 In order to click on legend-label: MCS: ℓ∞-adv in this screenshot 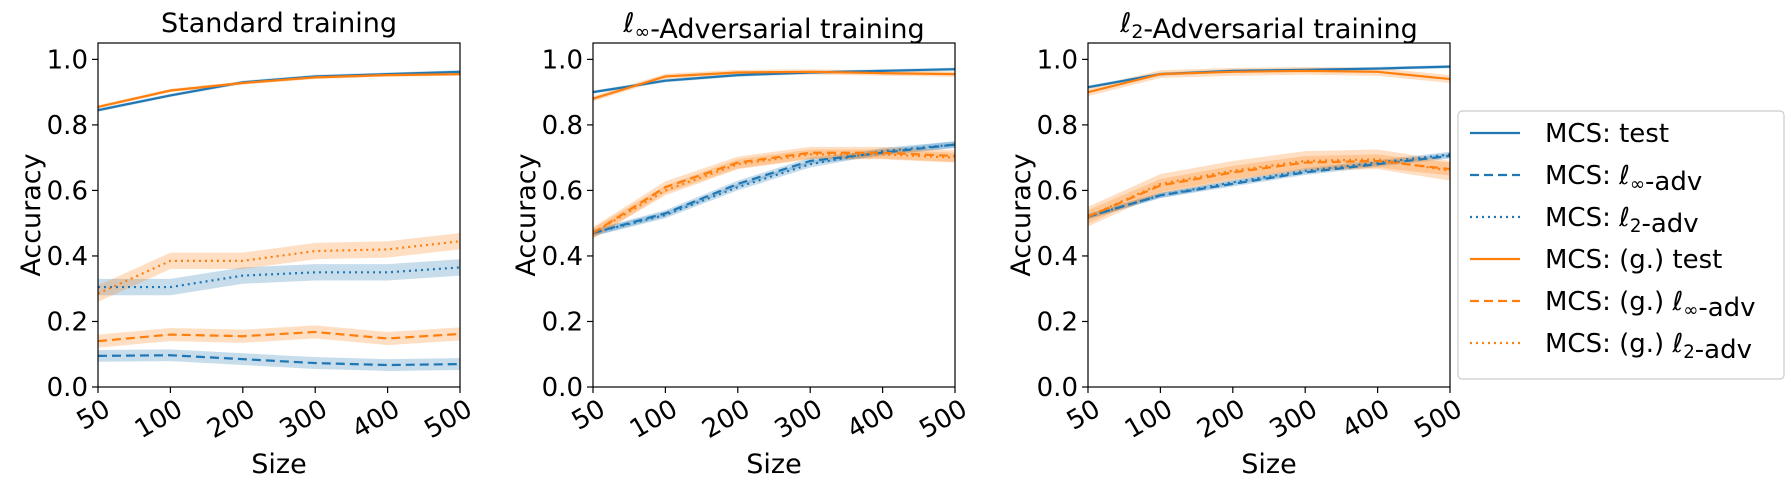, I will do `click(1623, 179)`.